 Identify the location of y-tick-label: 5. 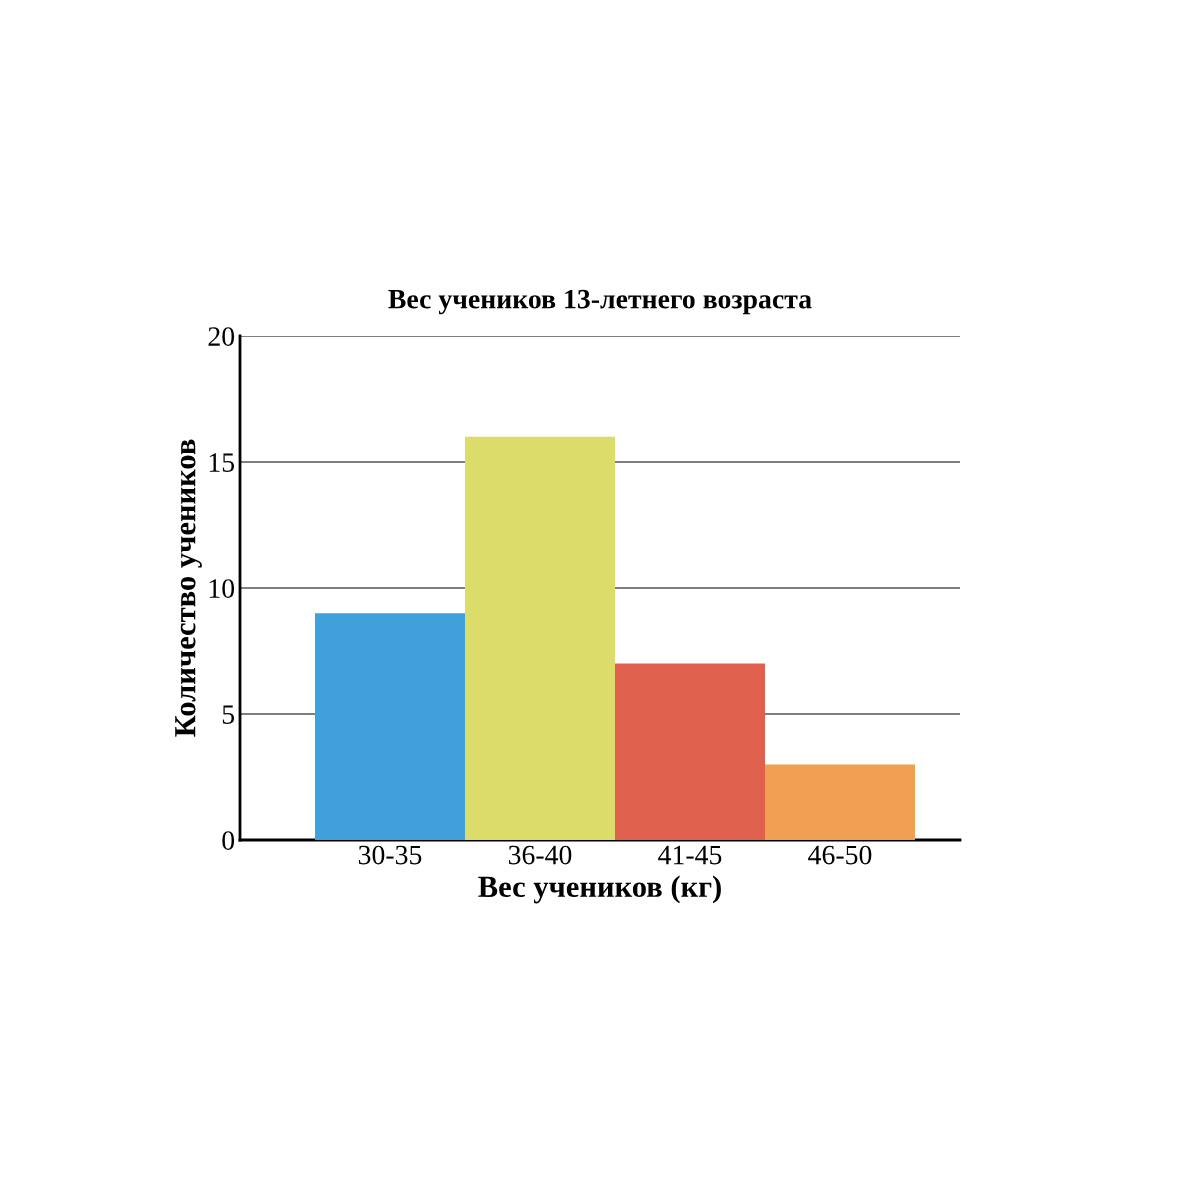
(228, 714).